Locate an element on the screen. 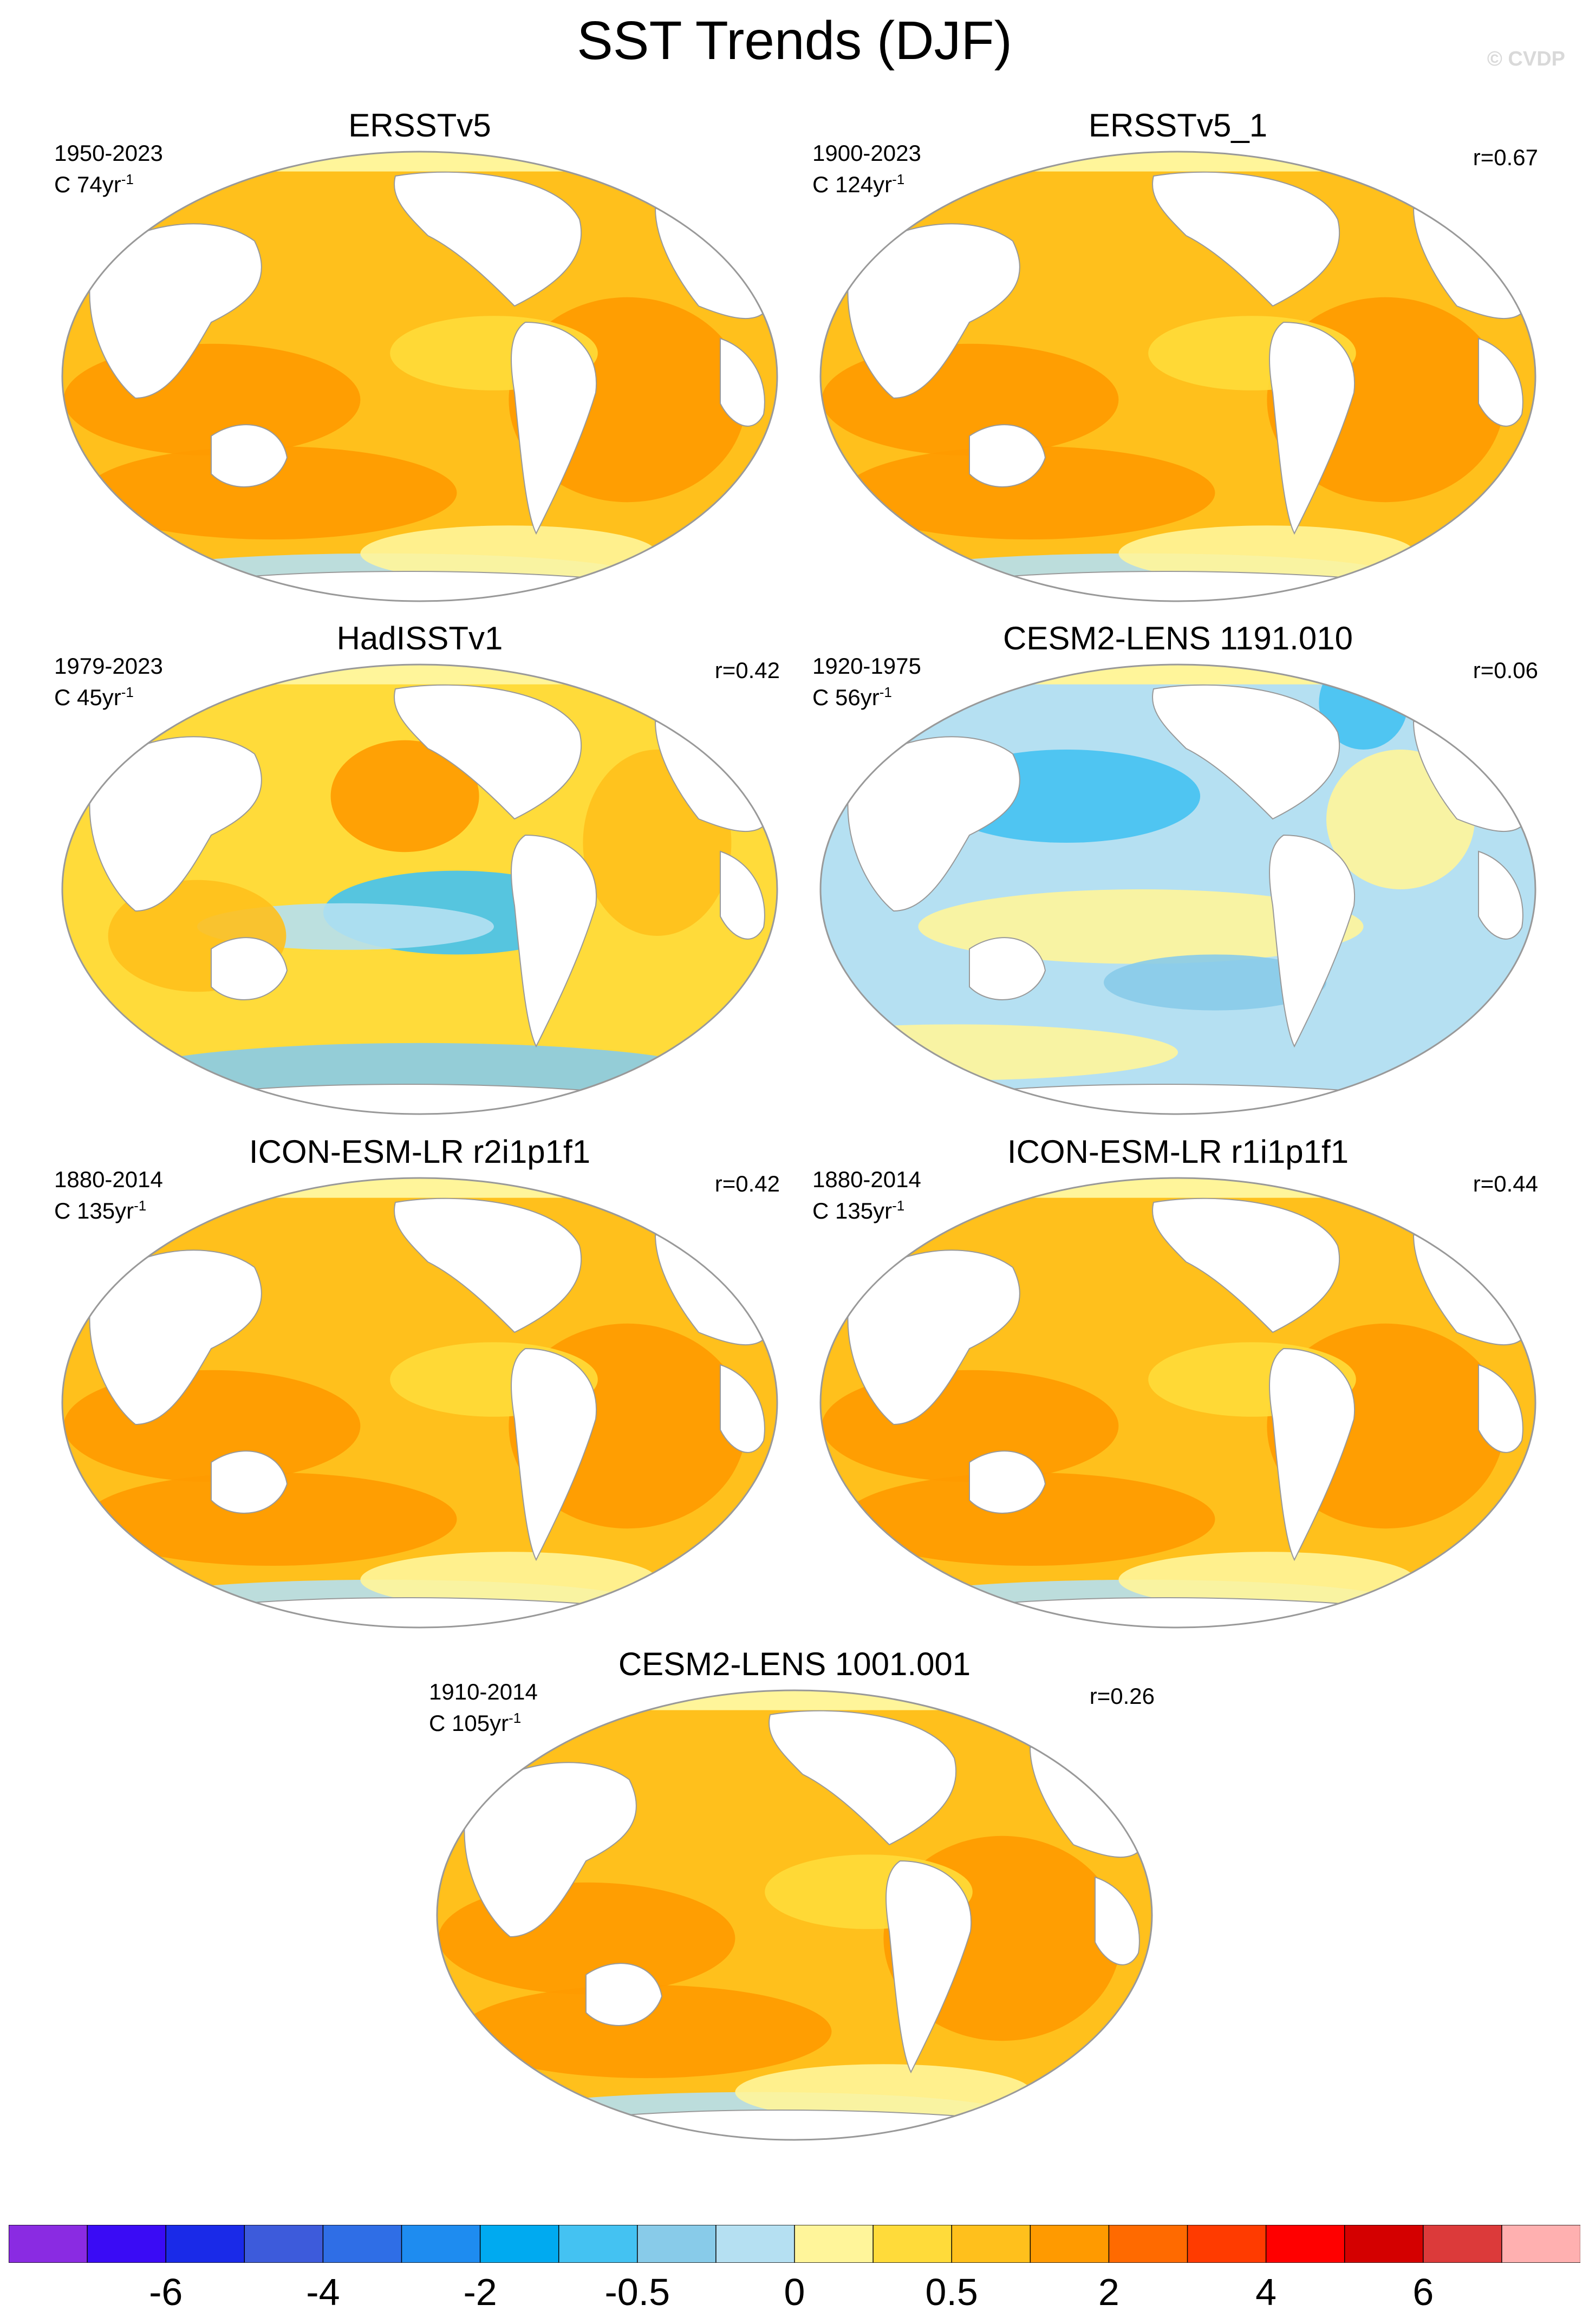 This screenshot has width=1589, height=2324. panel-title: HadISSTv1 is located at coordinates (420, 638).